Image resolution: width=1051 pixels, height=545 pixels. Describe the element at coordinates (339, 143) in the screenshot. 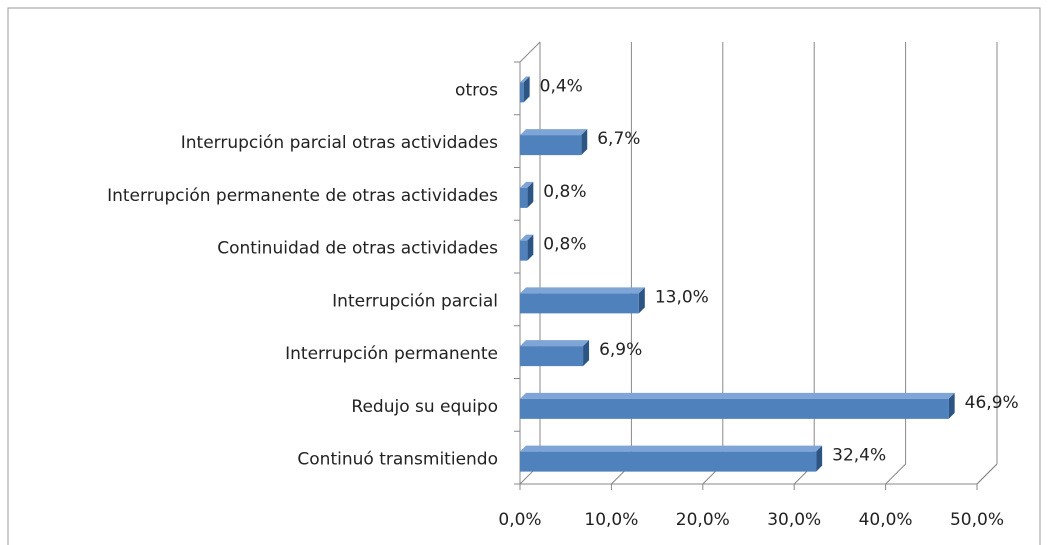

I see `category-label: Interrupción parcial otras actividades` at that location.